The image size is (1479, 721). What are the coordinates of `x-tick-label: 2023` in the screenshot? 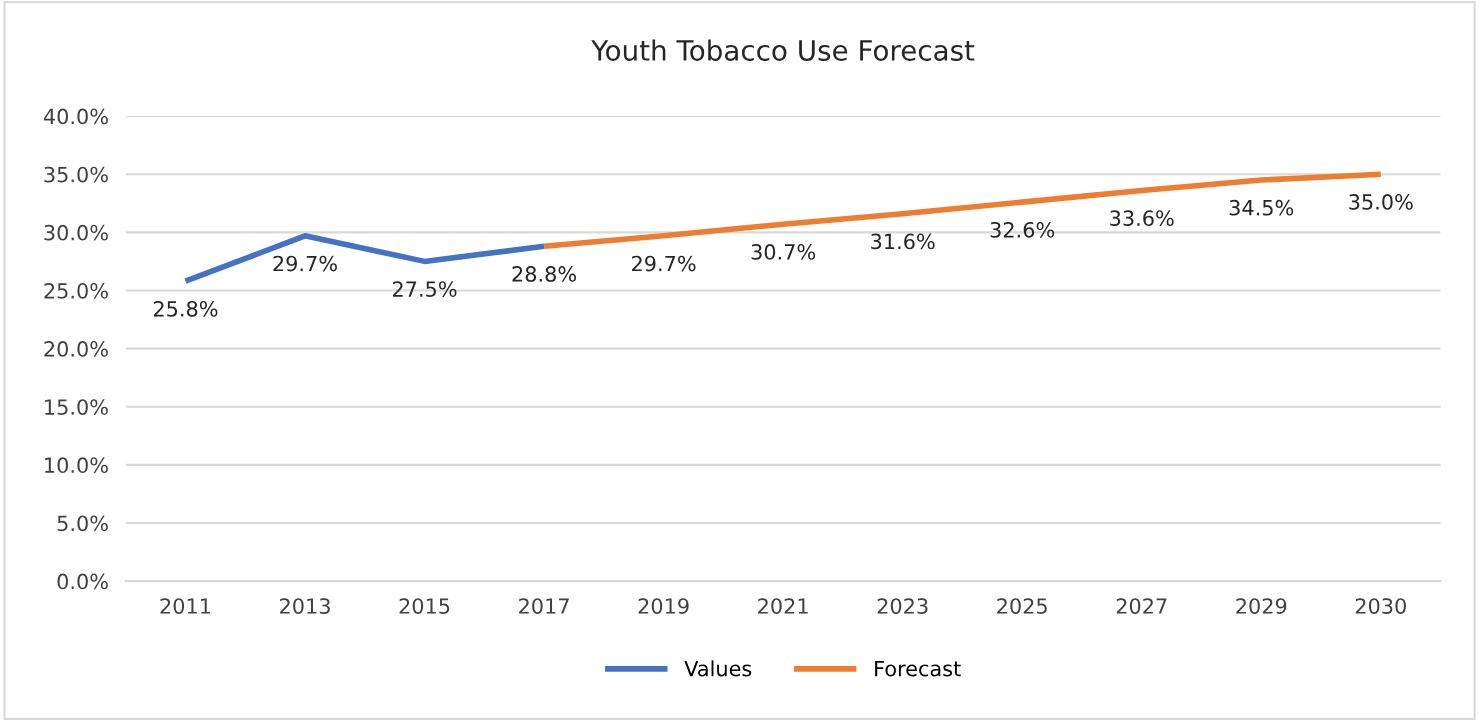 It's located at (902, 606).